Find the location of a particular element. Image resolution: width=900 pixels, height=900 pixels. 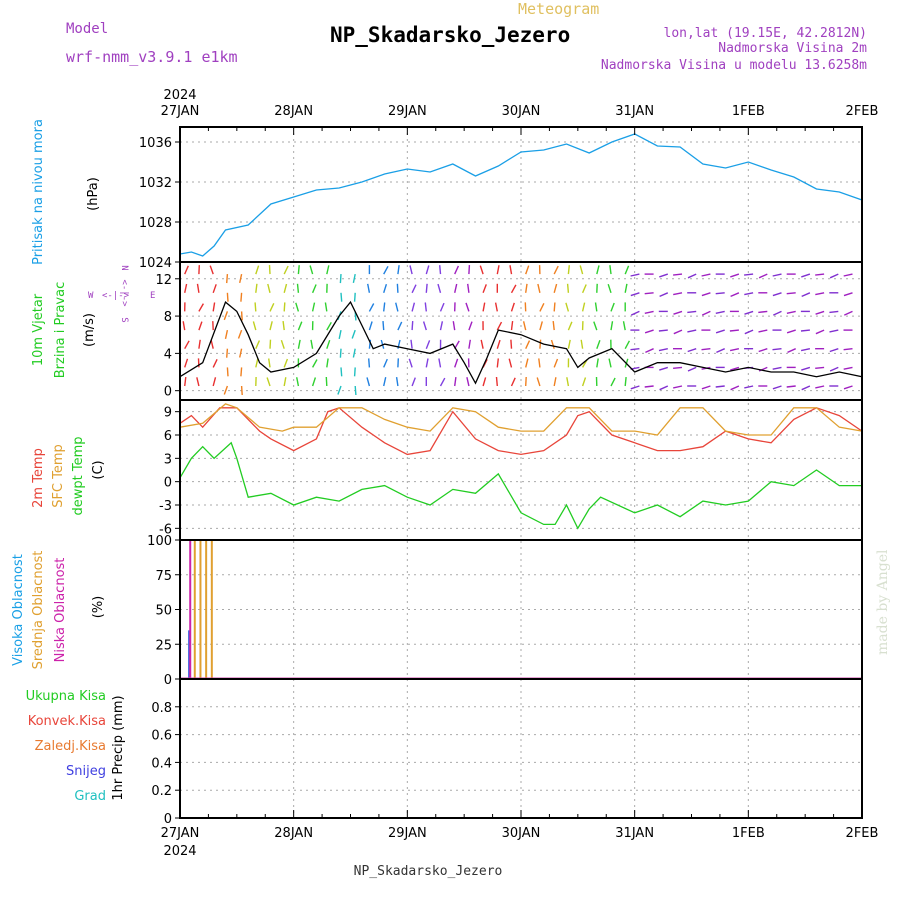

y-tick-label: -6 is located at coordinates (165, 529).